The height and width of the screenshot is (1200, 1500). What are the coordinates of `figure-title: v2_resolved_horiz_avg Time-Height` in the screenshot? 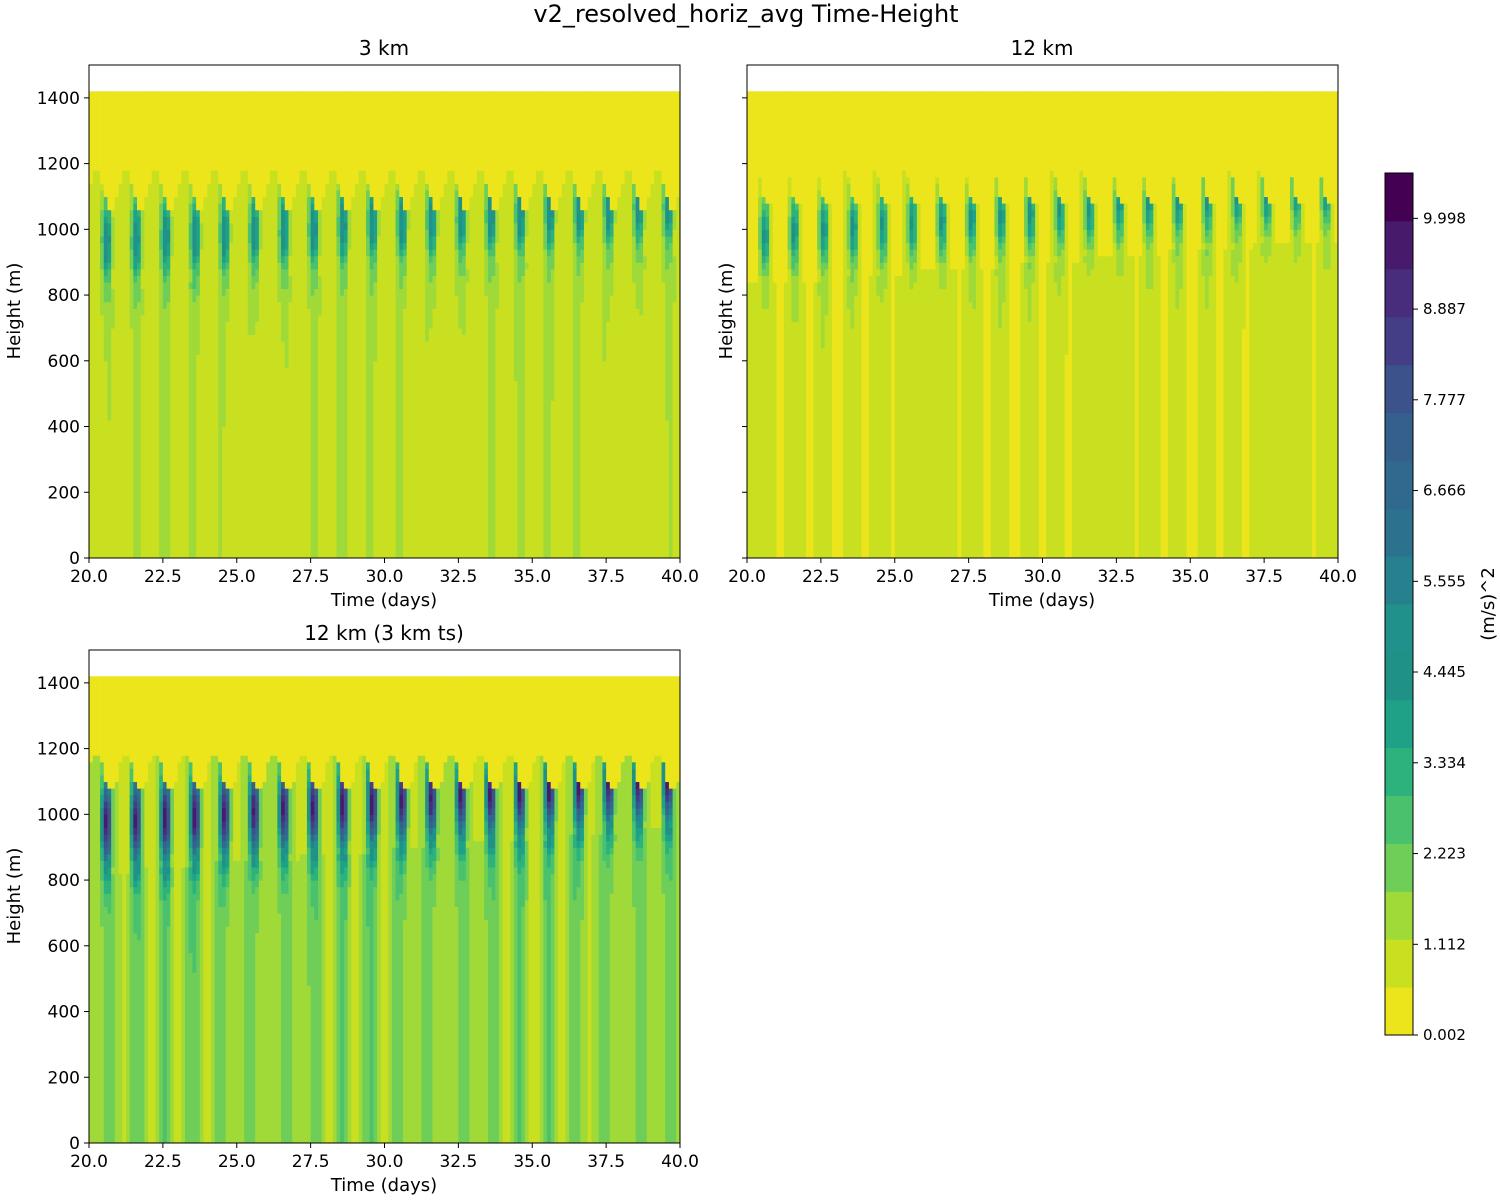 It's located at (745, 14).